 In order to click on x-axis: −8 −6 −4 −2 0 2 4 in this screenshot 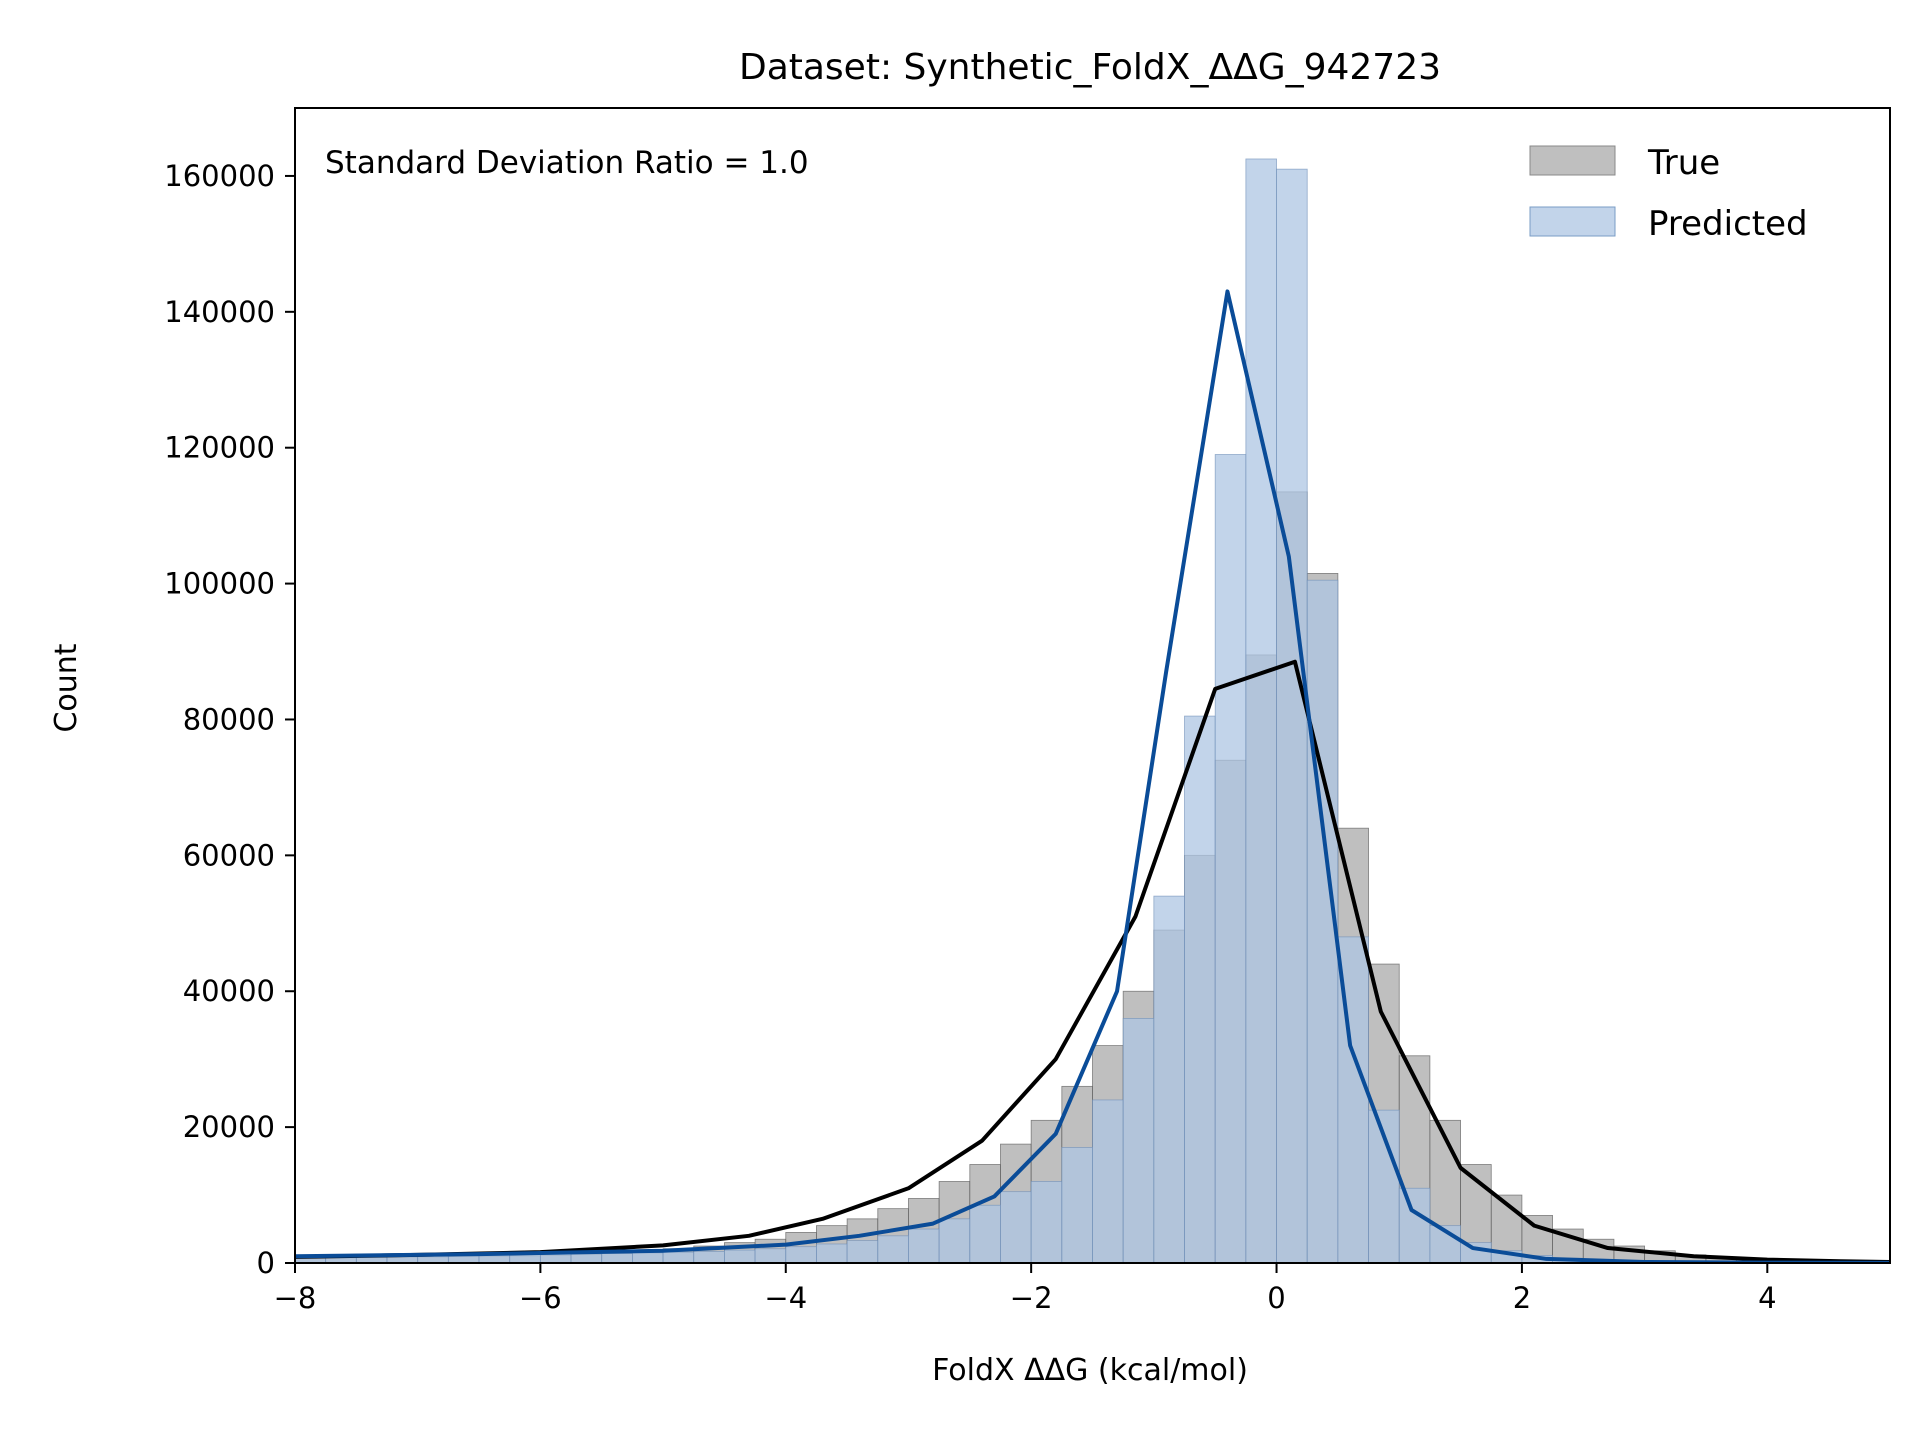, I will do `click(1025, 1289)`.